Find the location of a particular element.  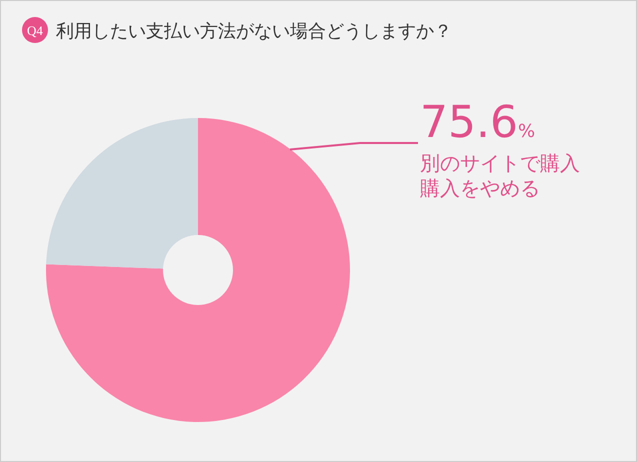

slice-label: 別のサイトで購入購入をやめる is located at coordinates (500, 175).